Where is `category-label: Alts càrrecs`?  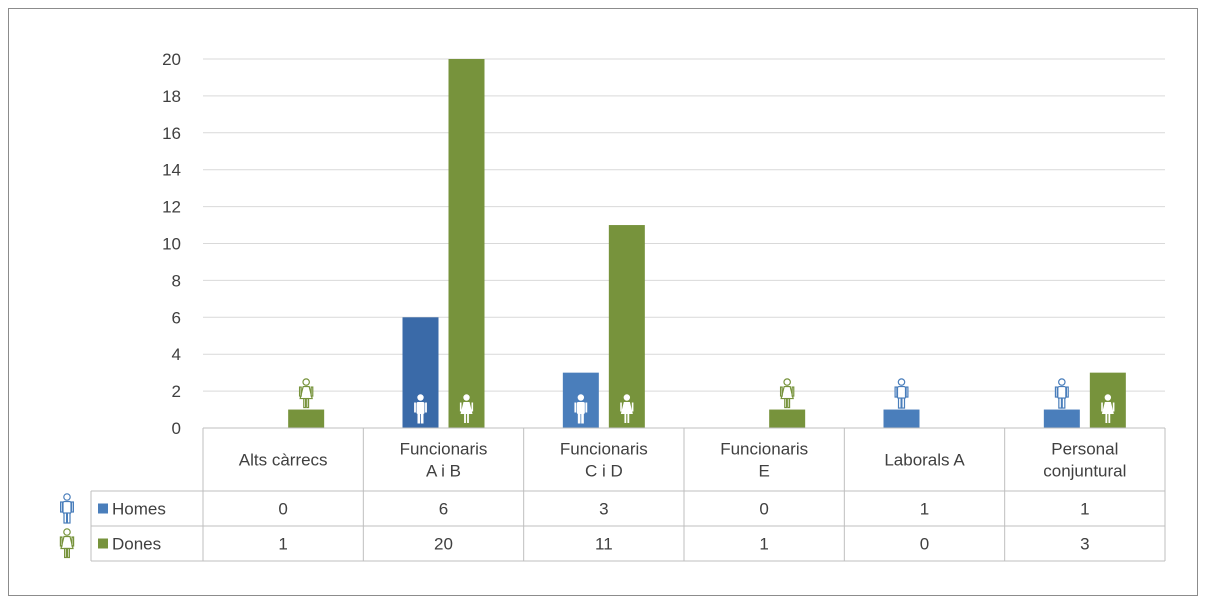
category-label: Alts càrrecs is located at coordinates (283, 460).